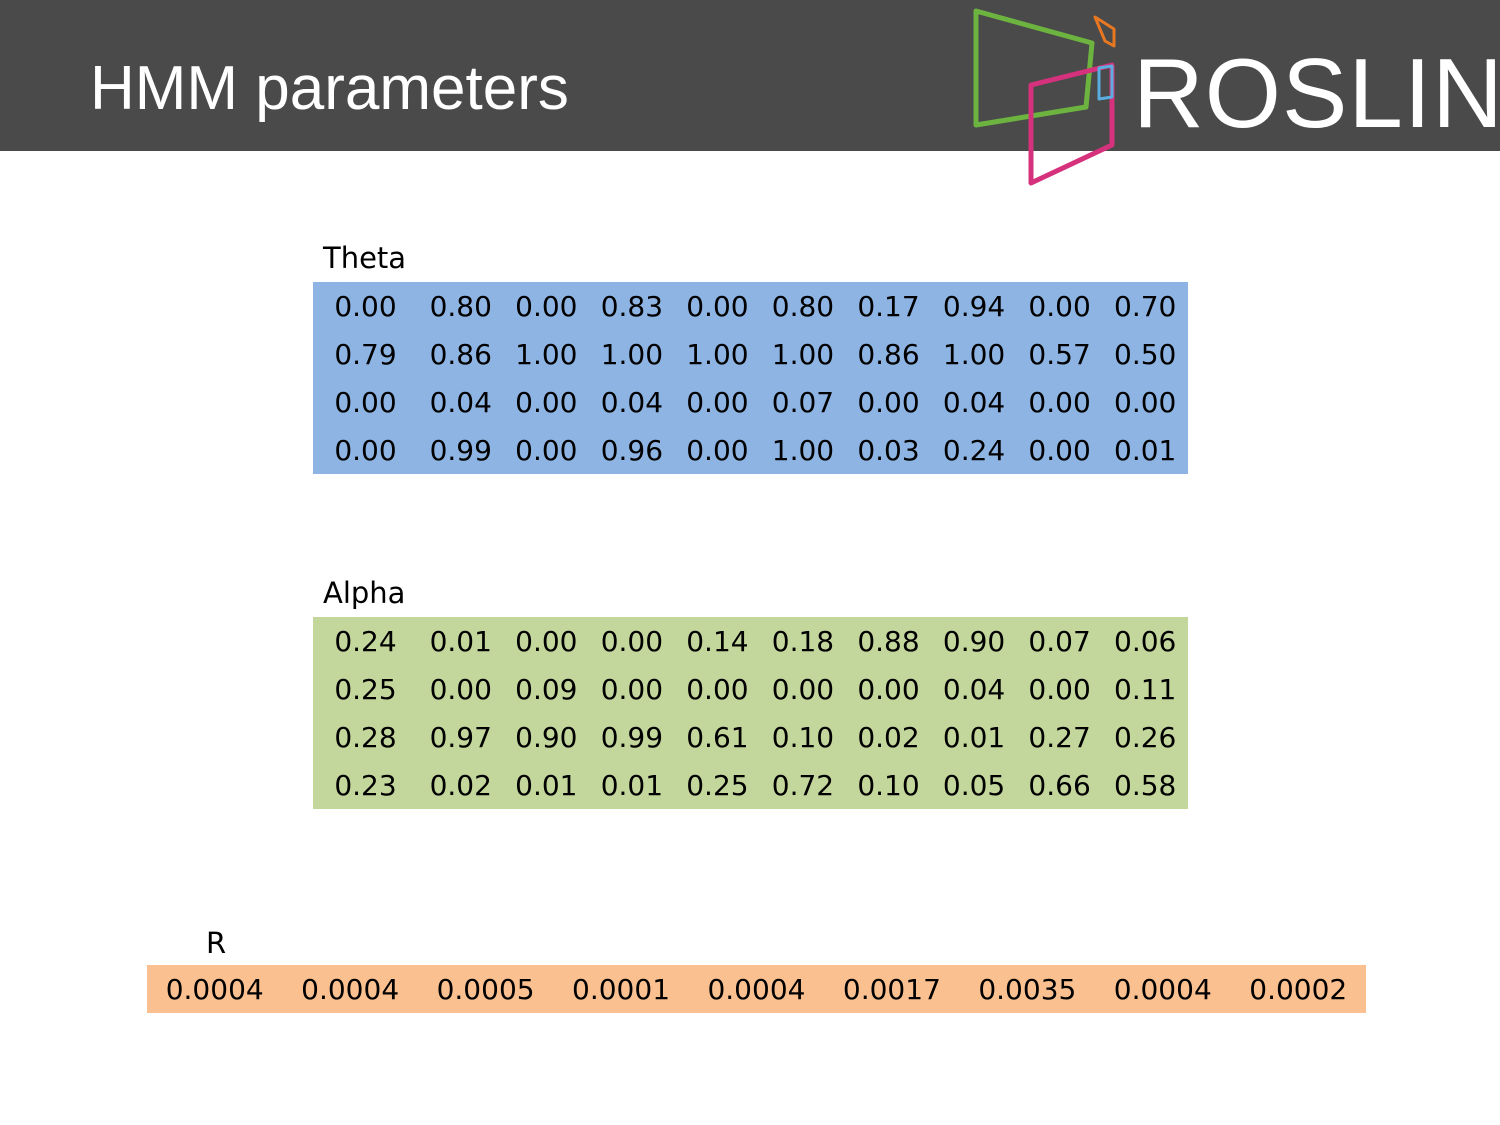 The height and width of the screenshot is (1125, 1500). I want to click on alpha-label: Alpha, so click(364, 593).